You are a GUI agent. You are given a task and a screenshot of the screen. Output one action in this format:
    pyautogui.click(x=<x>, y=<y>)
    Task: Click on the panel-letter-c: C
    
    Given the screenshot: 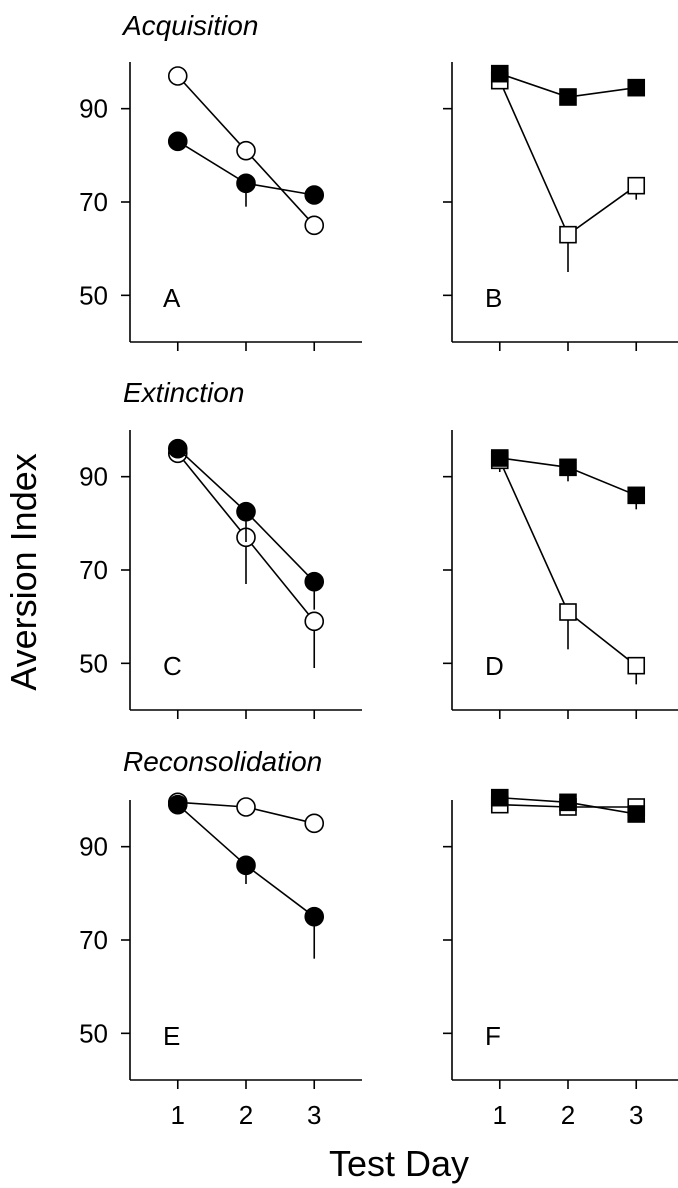 What is the action you would take?
    pyautogui.click(x=172, y=666)
    